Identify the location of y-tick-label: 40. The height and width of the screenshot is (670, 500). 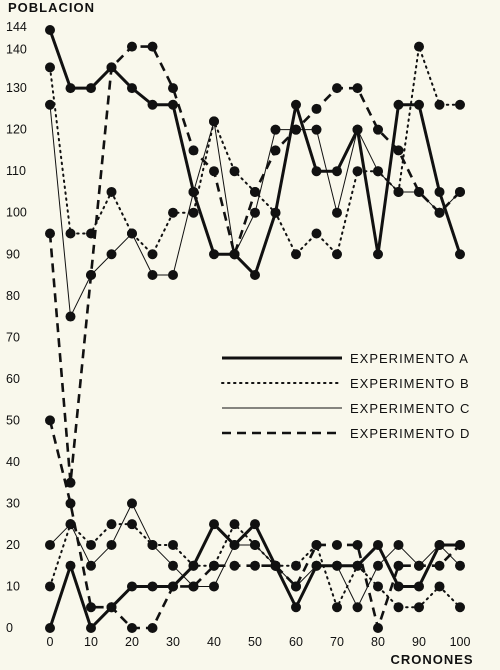
(13, 462).